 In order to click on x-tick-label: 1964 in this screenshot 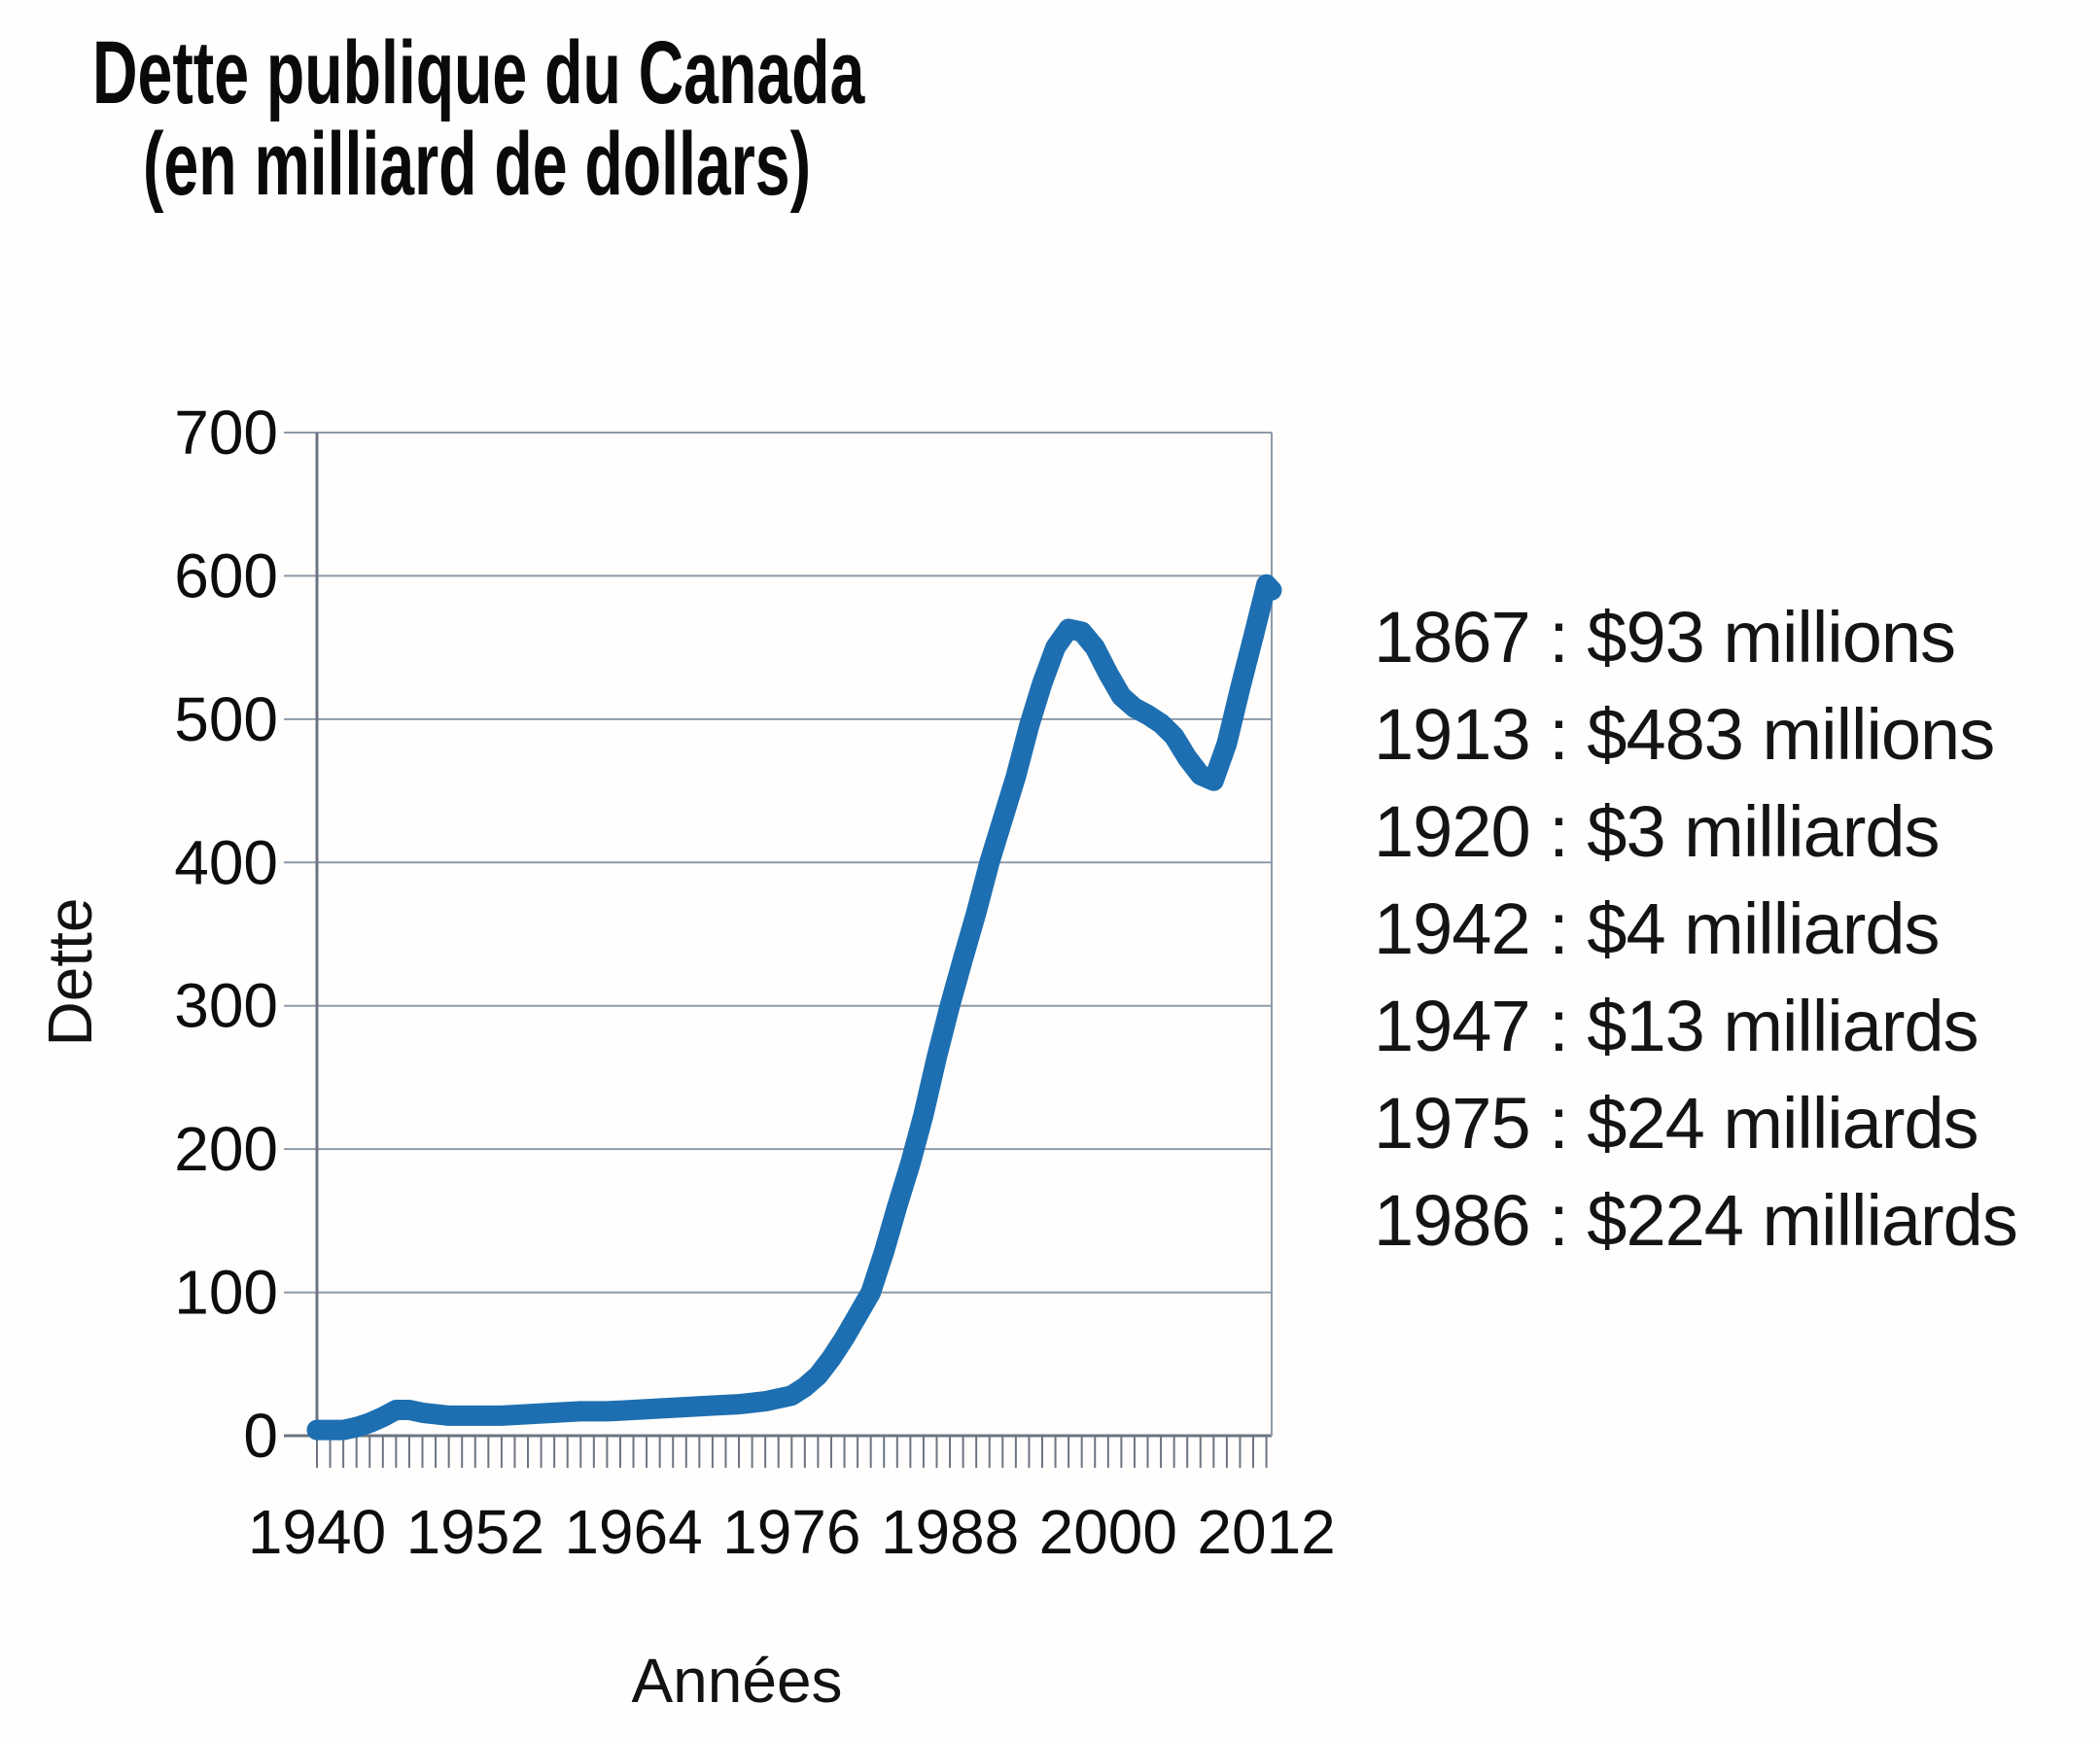, I will do `click(633, 1532)`.